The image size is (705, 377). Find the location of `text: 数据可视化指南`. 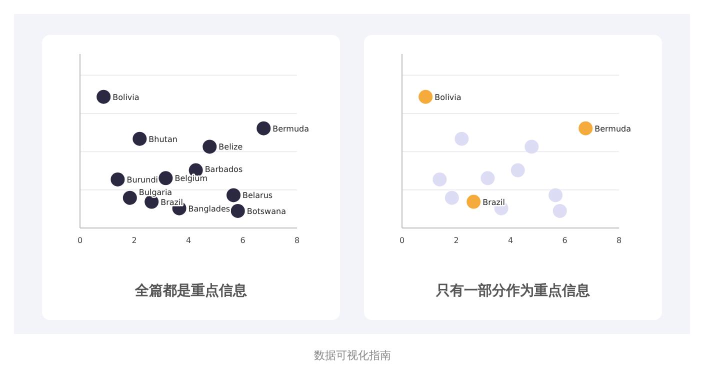

text: 数据可视化指南 is located at coordinates (352, 355).